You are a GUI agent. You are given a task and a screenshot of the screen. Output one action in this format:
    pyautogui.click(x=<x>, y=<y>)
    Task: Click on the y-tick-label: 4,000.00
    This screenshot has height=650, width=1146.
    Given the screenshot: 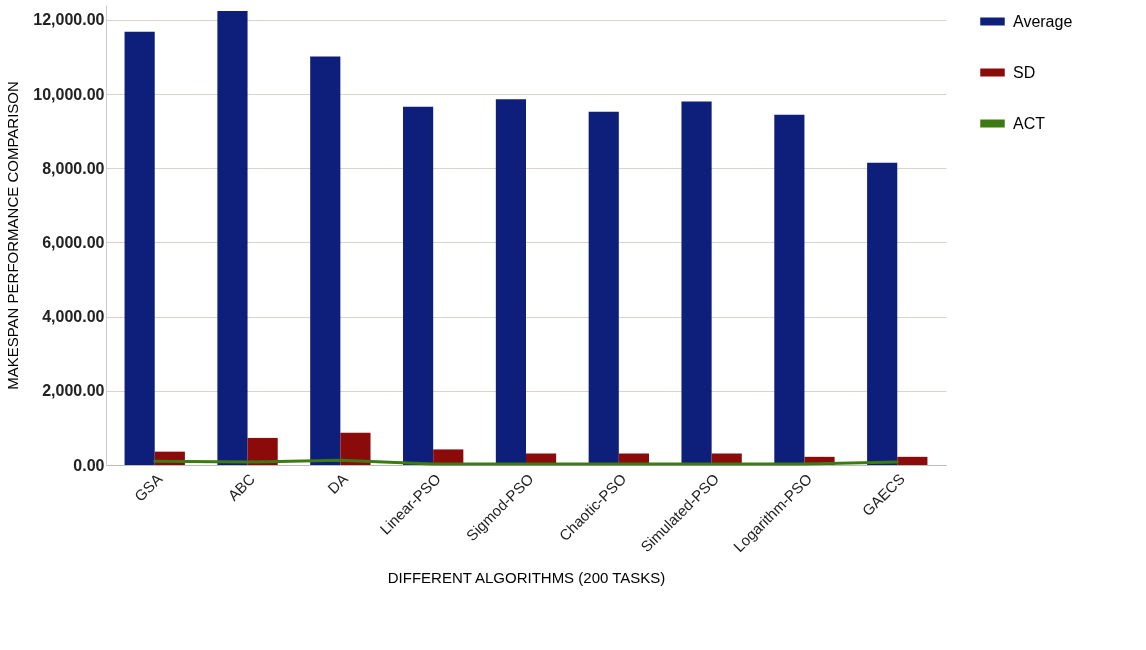 What is the action you would take?
    pyautogui.click(x=73, y=317)
    